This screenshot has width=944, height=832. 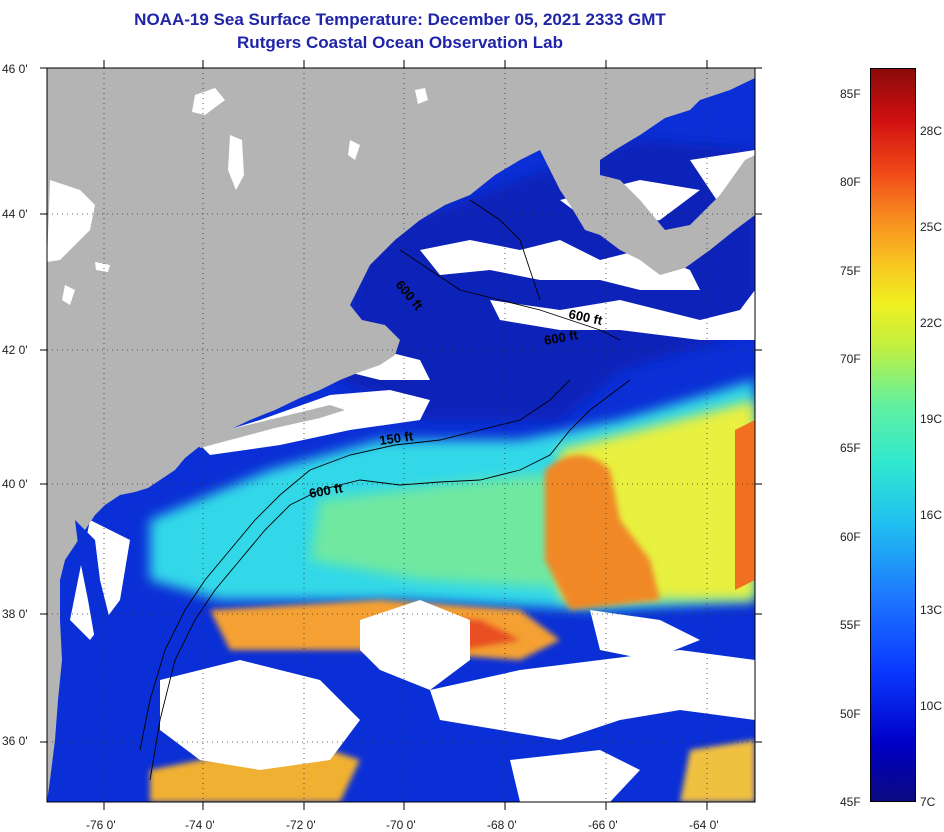 What do you see at coordinates (931, 419) in the screenshot?
I see `colorbar-label-19c: 19C` at bounding box center [931, 419].